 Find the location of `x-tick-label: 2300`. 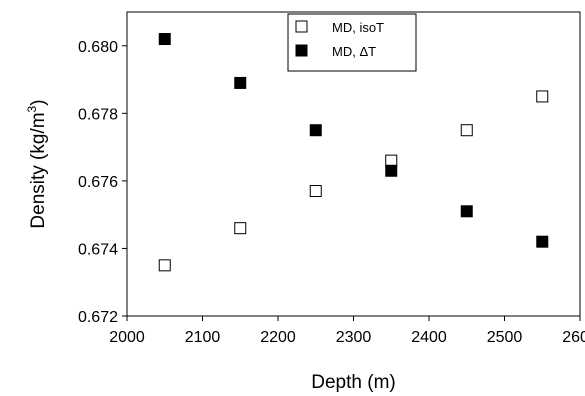

x-tick-label: 2300 is located at coordinates (354, 337).